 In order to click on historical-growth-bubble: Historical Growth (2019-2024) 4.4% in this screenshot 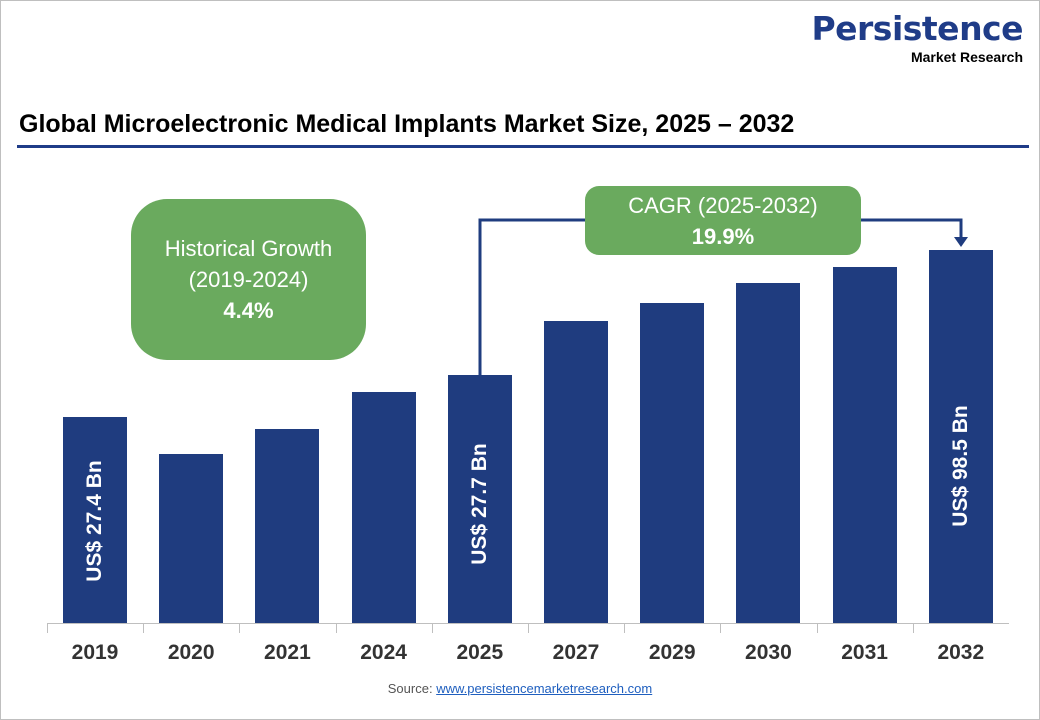, I will do `click(248, 279)`.